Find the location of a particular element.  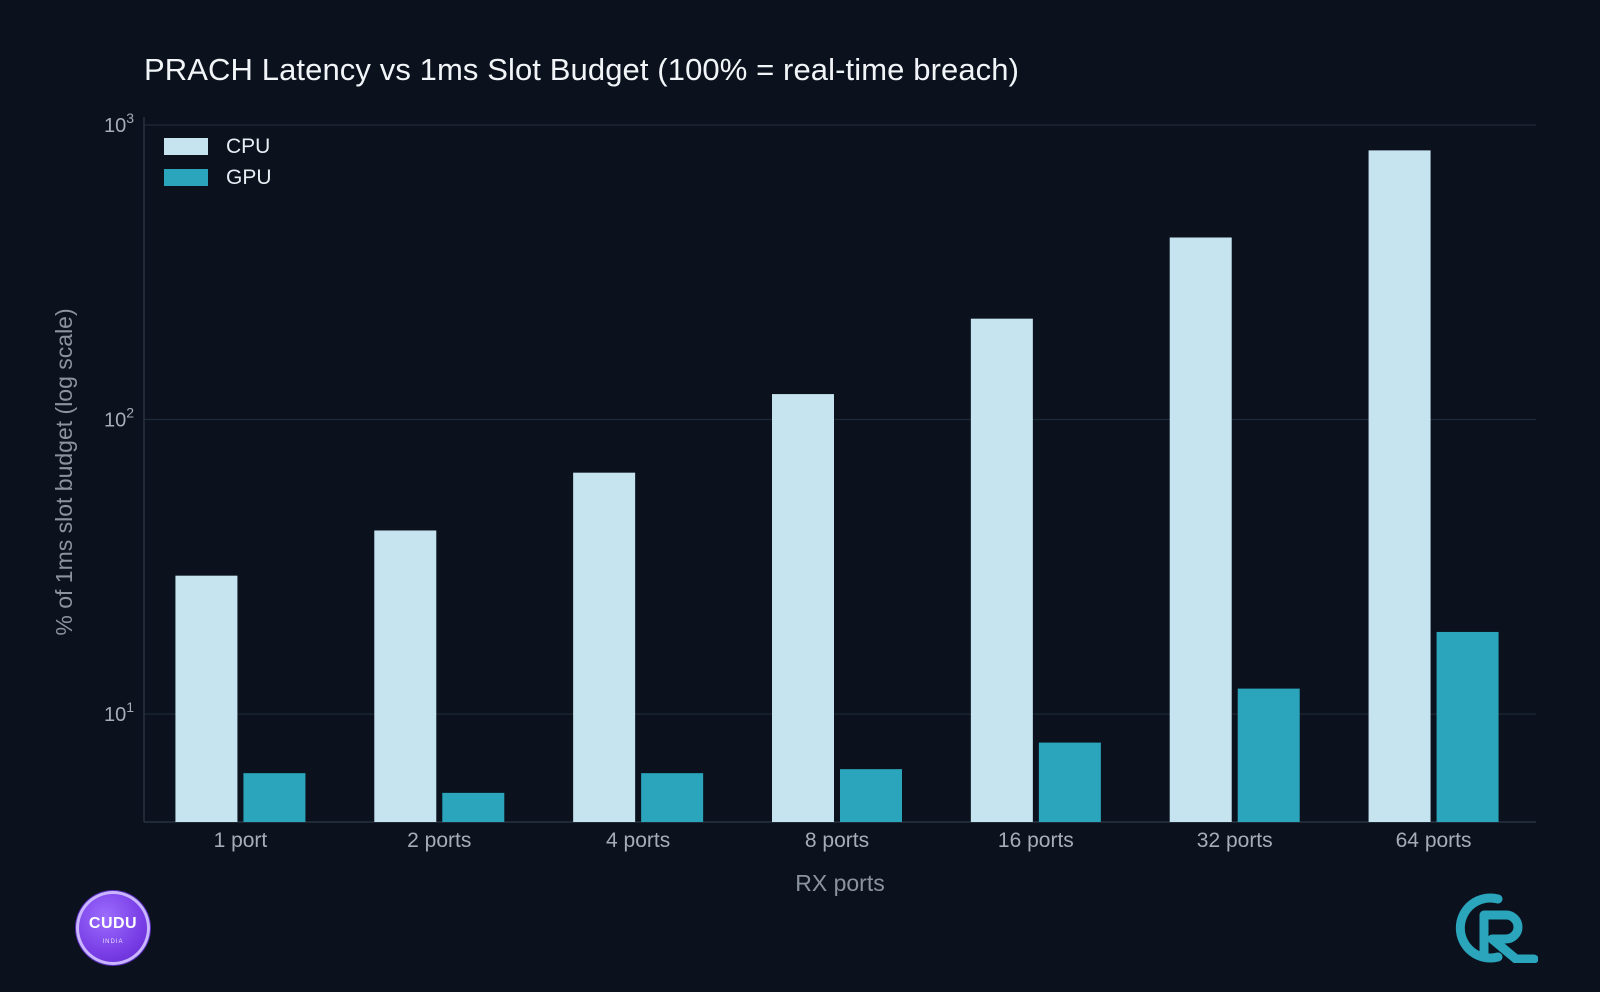

legend-swatch-cpu is located at coordinates (186, 146).